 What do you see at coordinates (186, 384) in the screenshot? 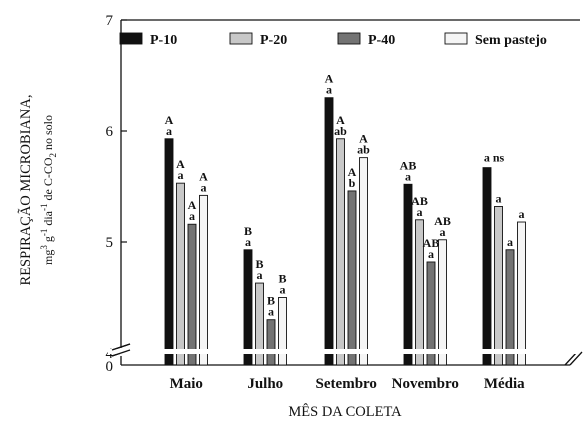
I see `category-label: Maio` at bounding box center [186, 384].